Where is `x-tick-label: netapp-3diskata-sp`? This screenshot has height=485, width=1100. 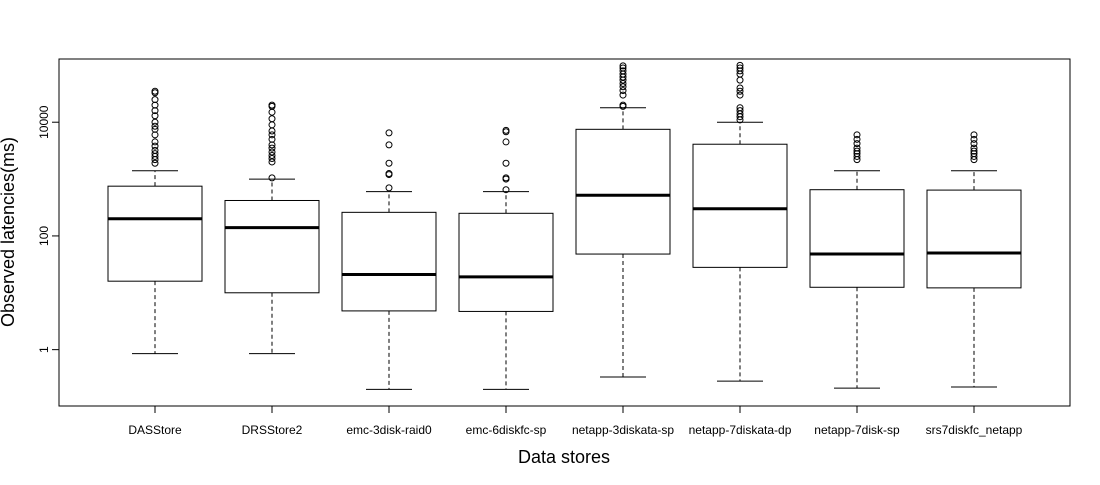
x-tick-label: netapp-3diskata-sp is located at coordinates (623, 430).